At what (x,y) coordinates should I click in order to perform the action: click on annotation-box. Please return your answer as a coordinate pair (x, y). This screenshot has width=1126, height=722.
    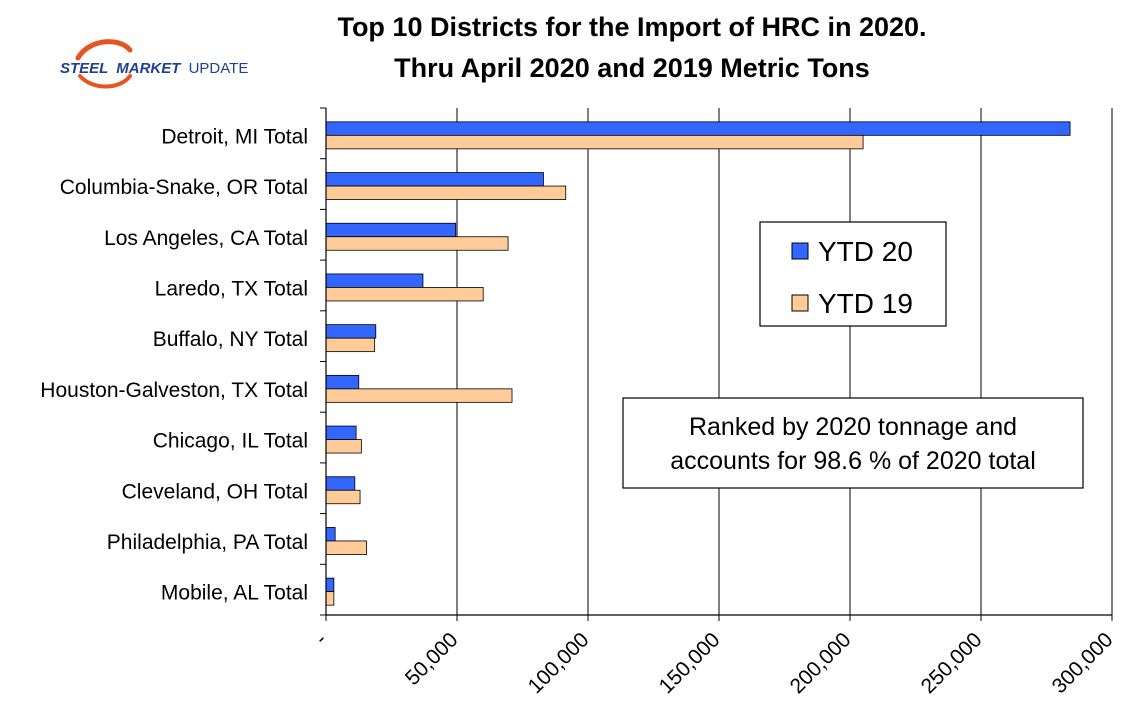
    Looking at the image, I should click on (853, 443).